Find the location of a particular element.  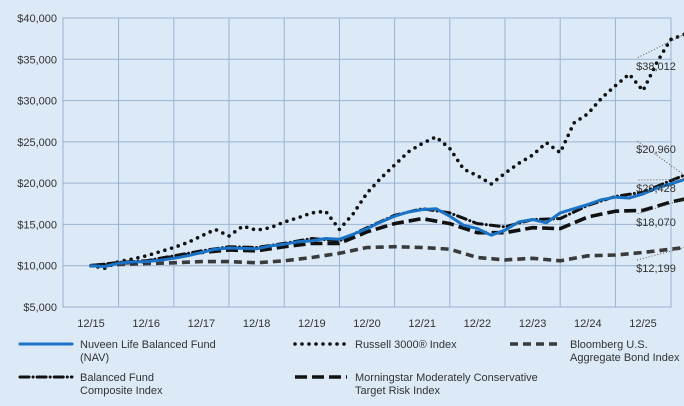

x-tick-label: 12/22 is located at coordinates (478, 324).